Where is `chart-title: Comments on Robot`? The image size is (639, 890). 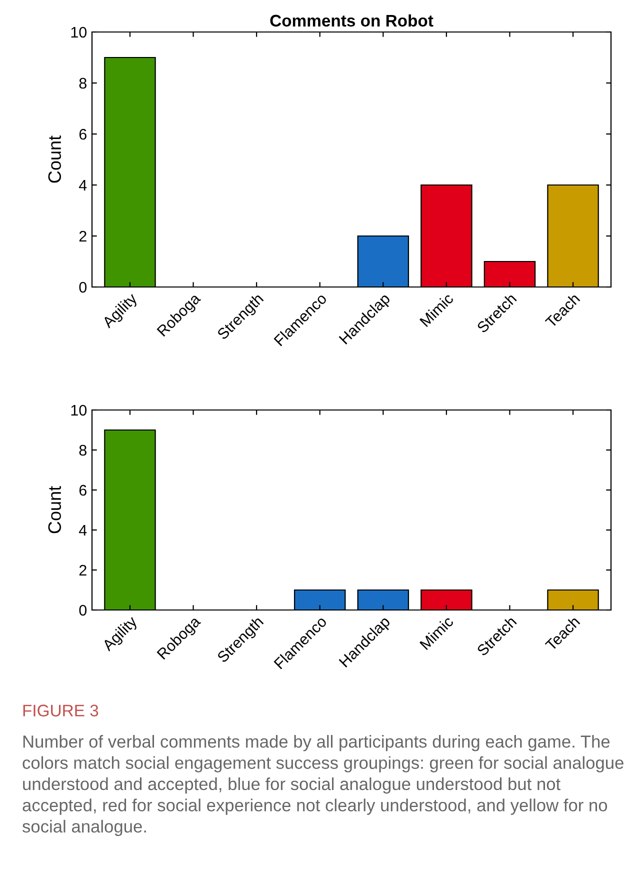
chart-title: Comments on Robot is located at coordinates (352, 20).